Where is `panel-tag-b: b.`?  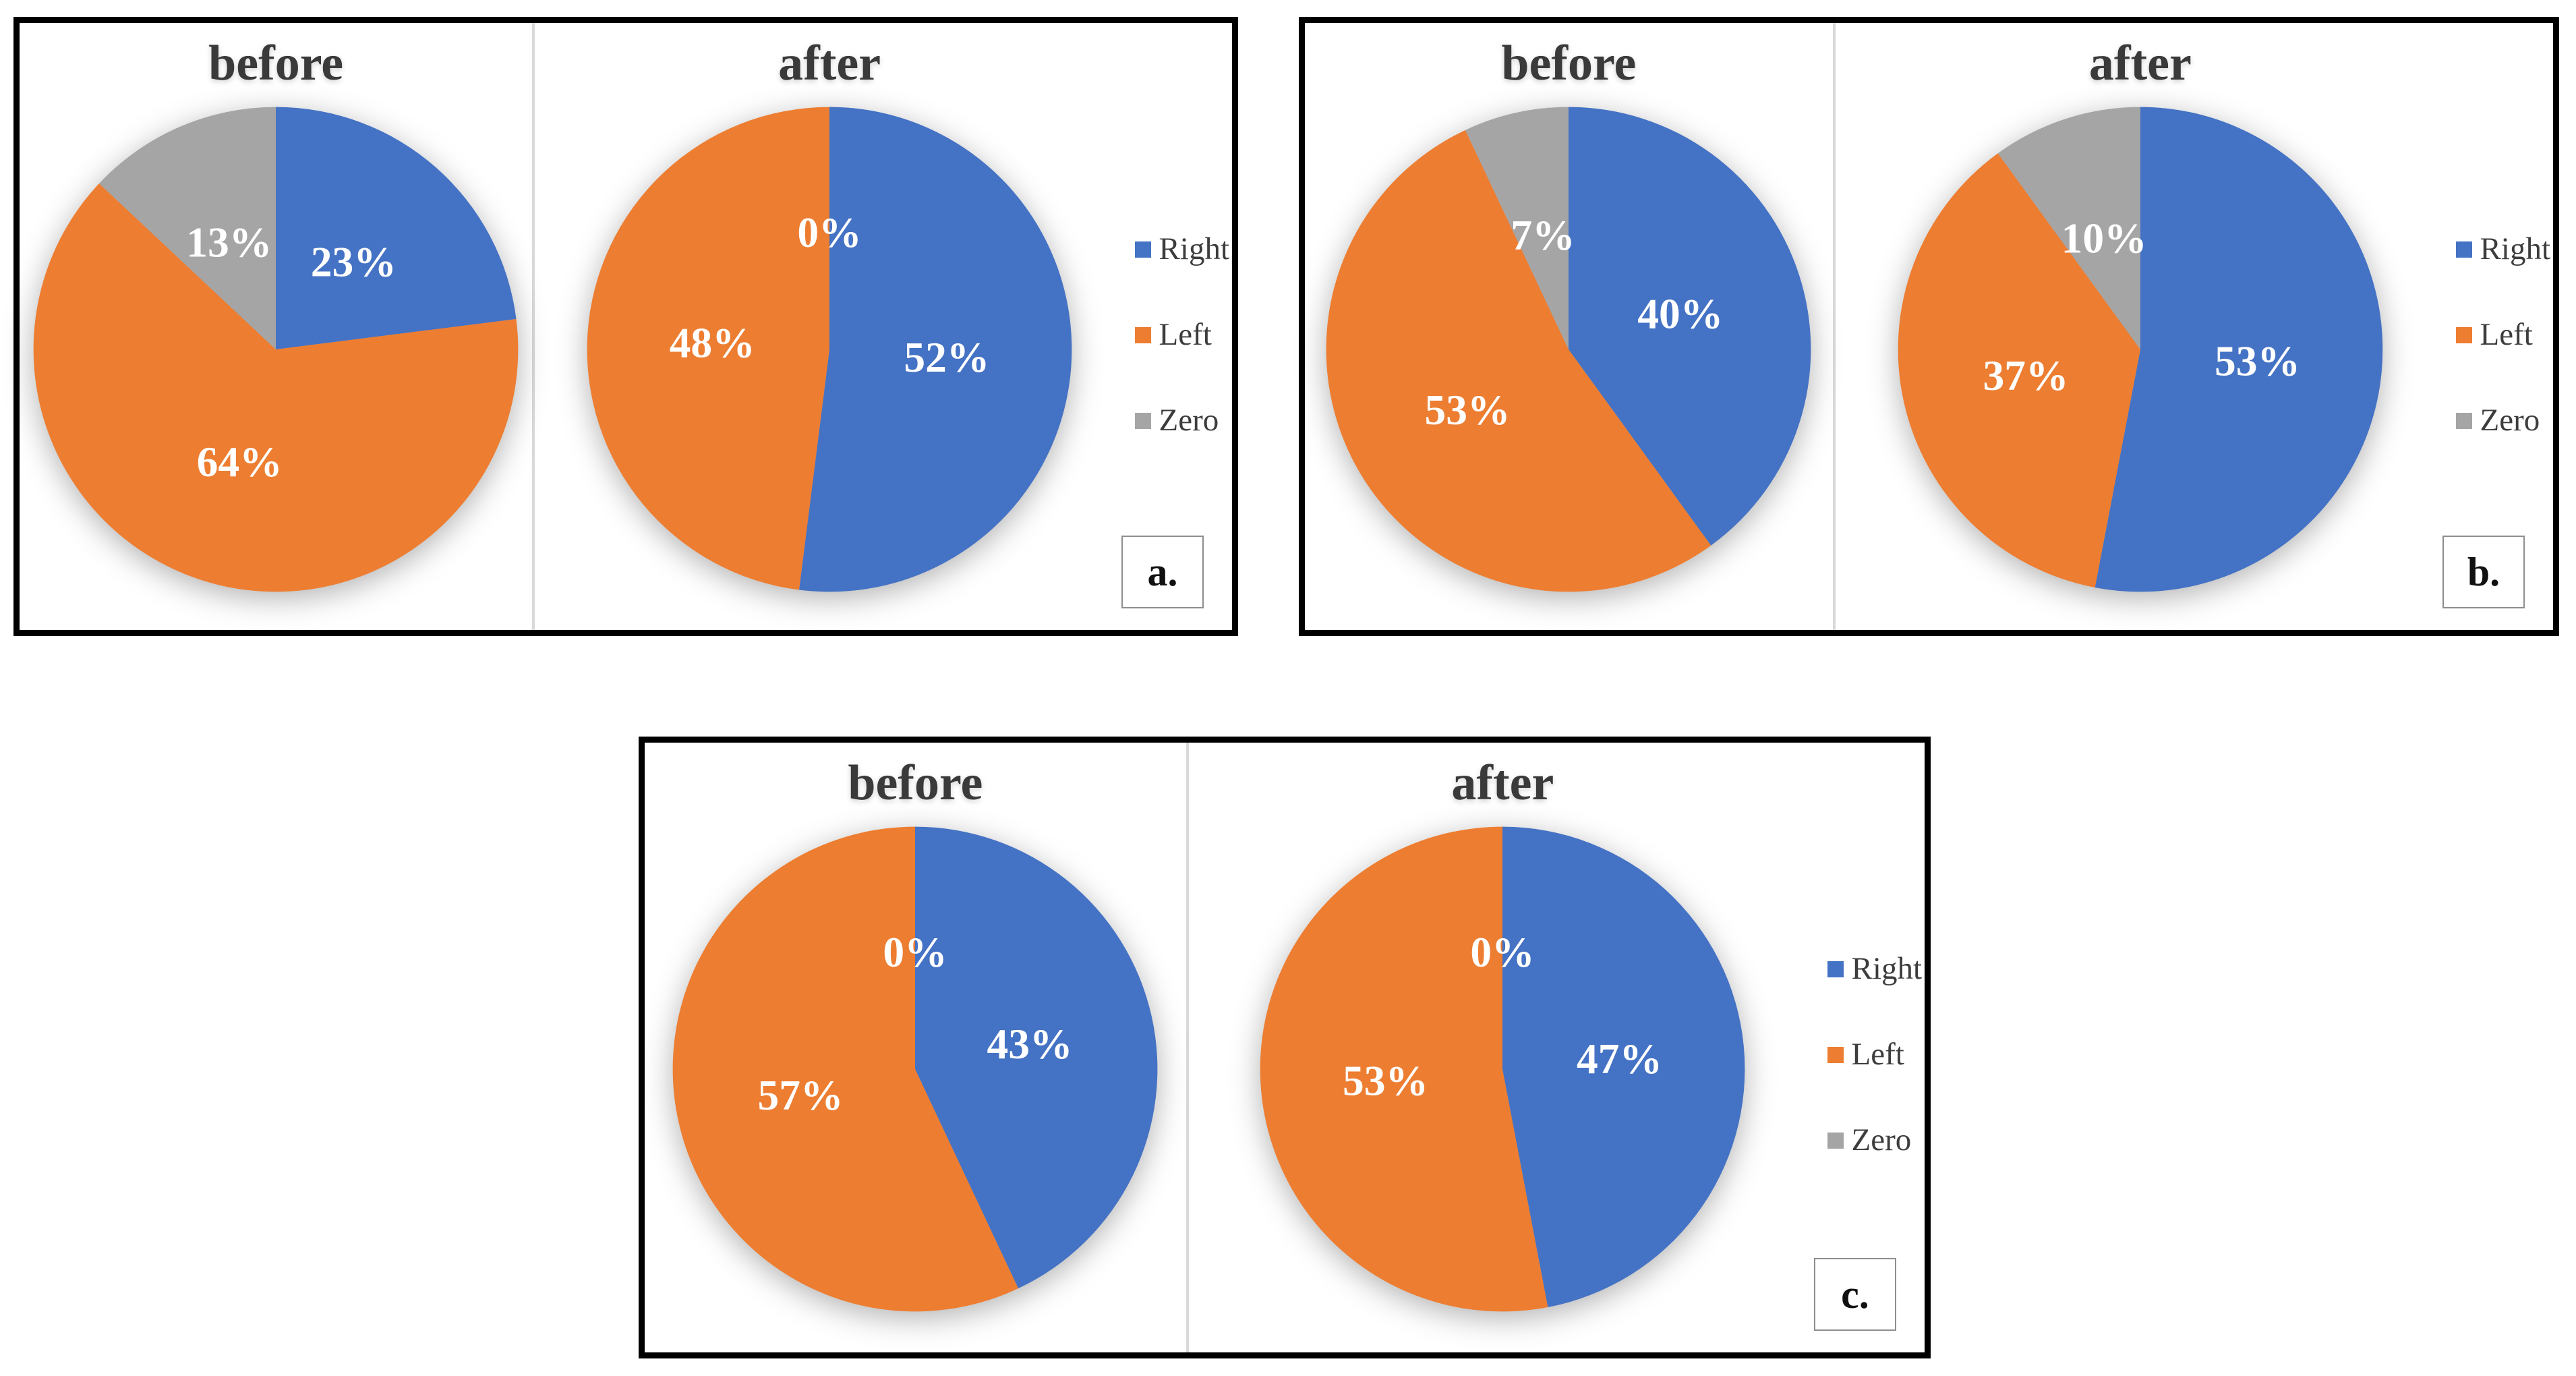 panel-tag-b: b. is located at coordinates (2484, 572).